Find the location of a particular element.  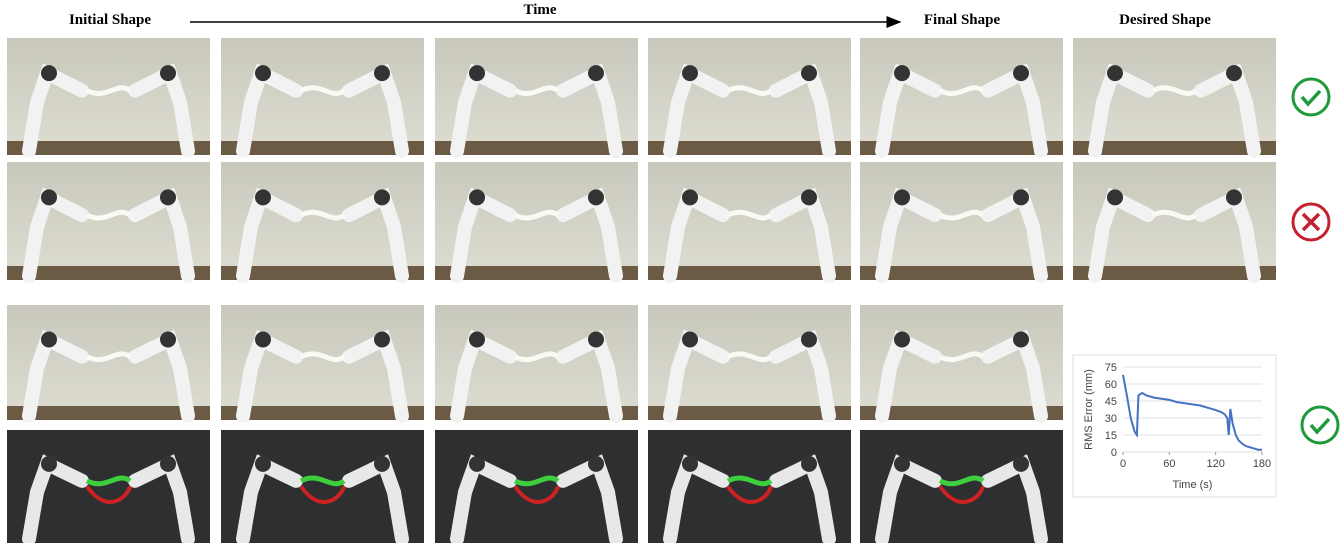

success-icon is located at coordinates (1320, 425).